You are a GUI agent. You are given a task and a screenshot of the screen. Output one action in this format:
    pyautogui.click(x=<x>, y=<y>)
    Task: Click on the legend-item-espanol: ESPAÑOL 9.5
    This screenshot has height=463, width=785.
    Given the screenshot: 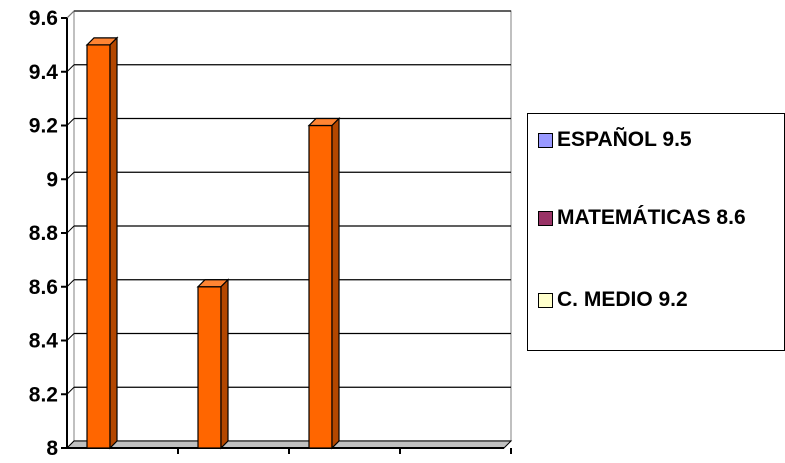 What is the action you would take?
    pyautogui.click(x=660, y=140)
    